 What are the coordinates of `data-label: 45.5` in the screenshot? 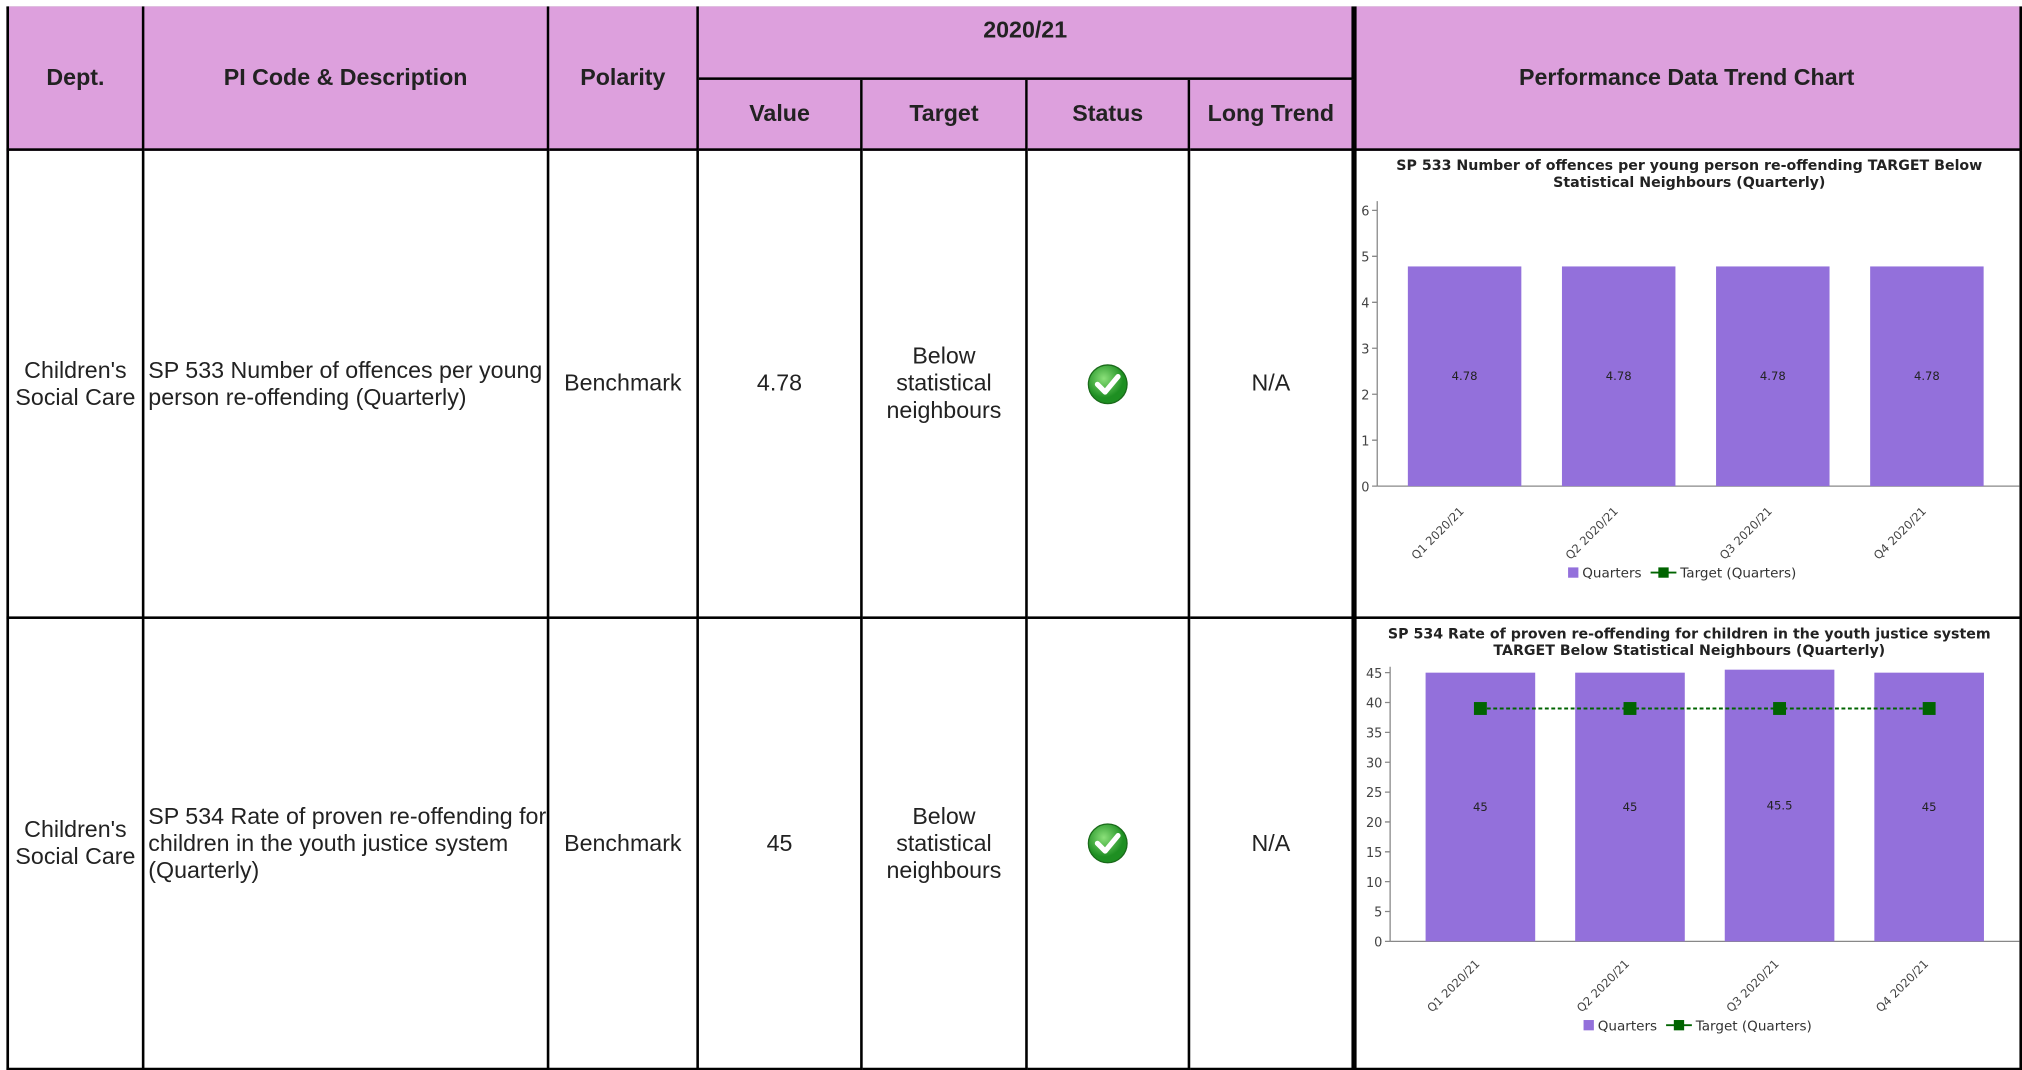 It's located at (1780, 805).